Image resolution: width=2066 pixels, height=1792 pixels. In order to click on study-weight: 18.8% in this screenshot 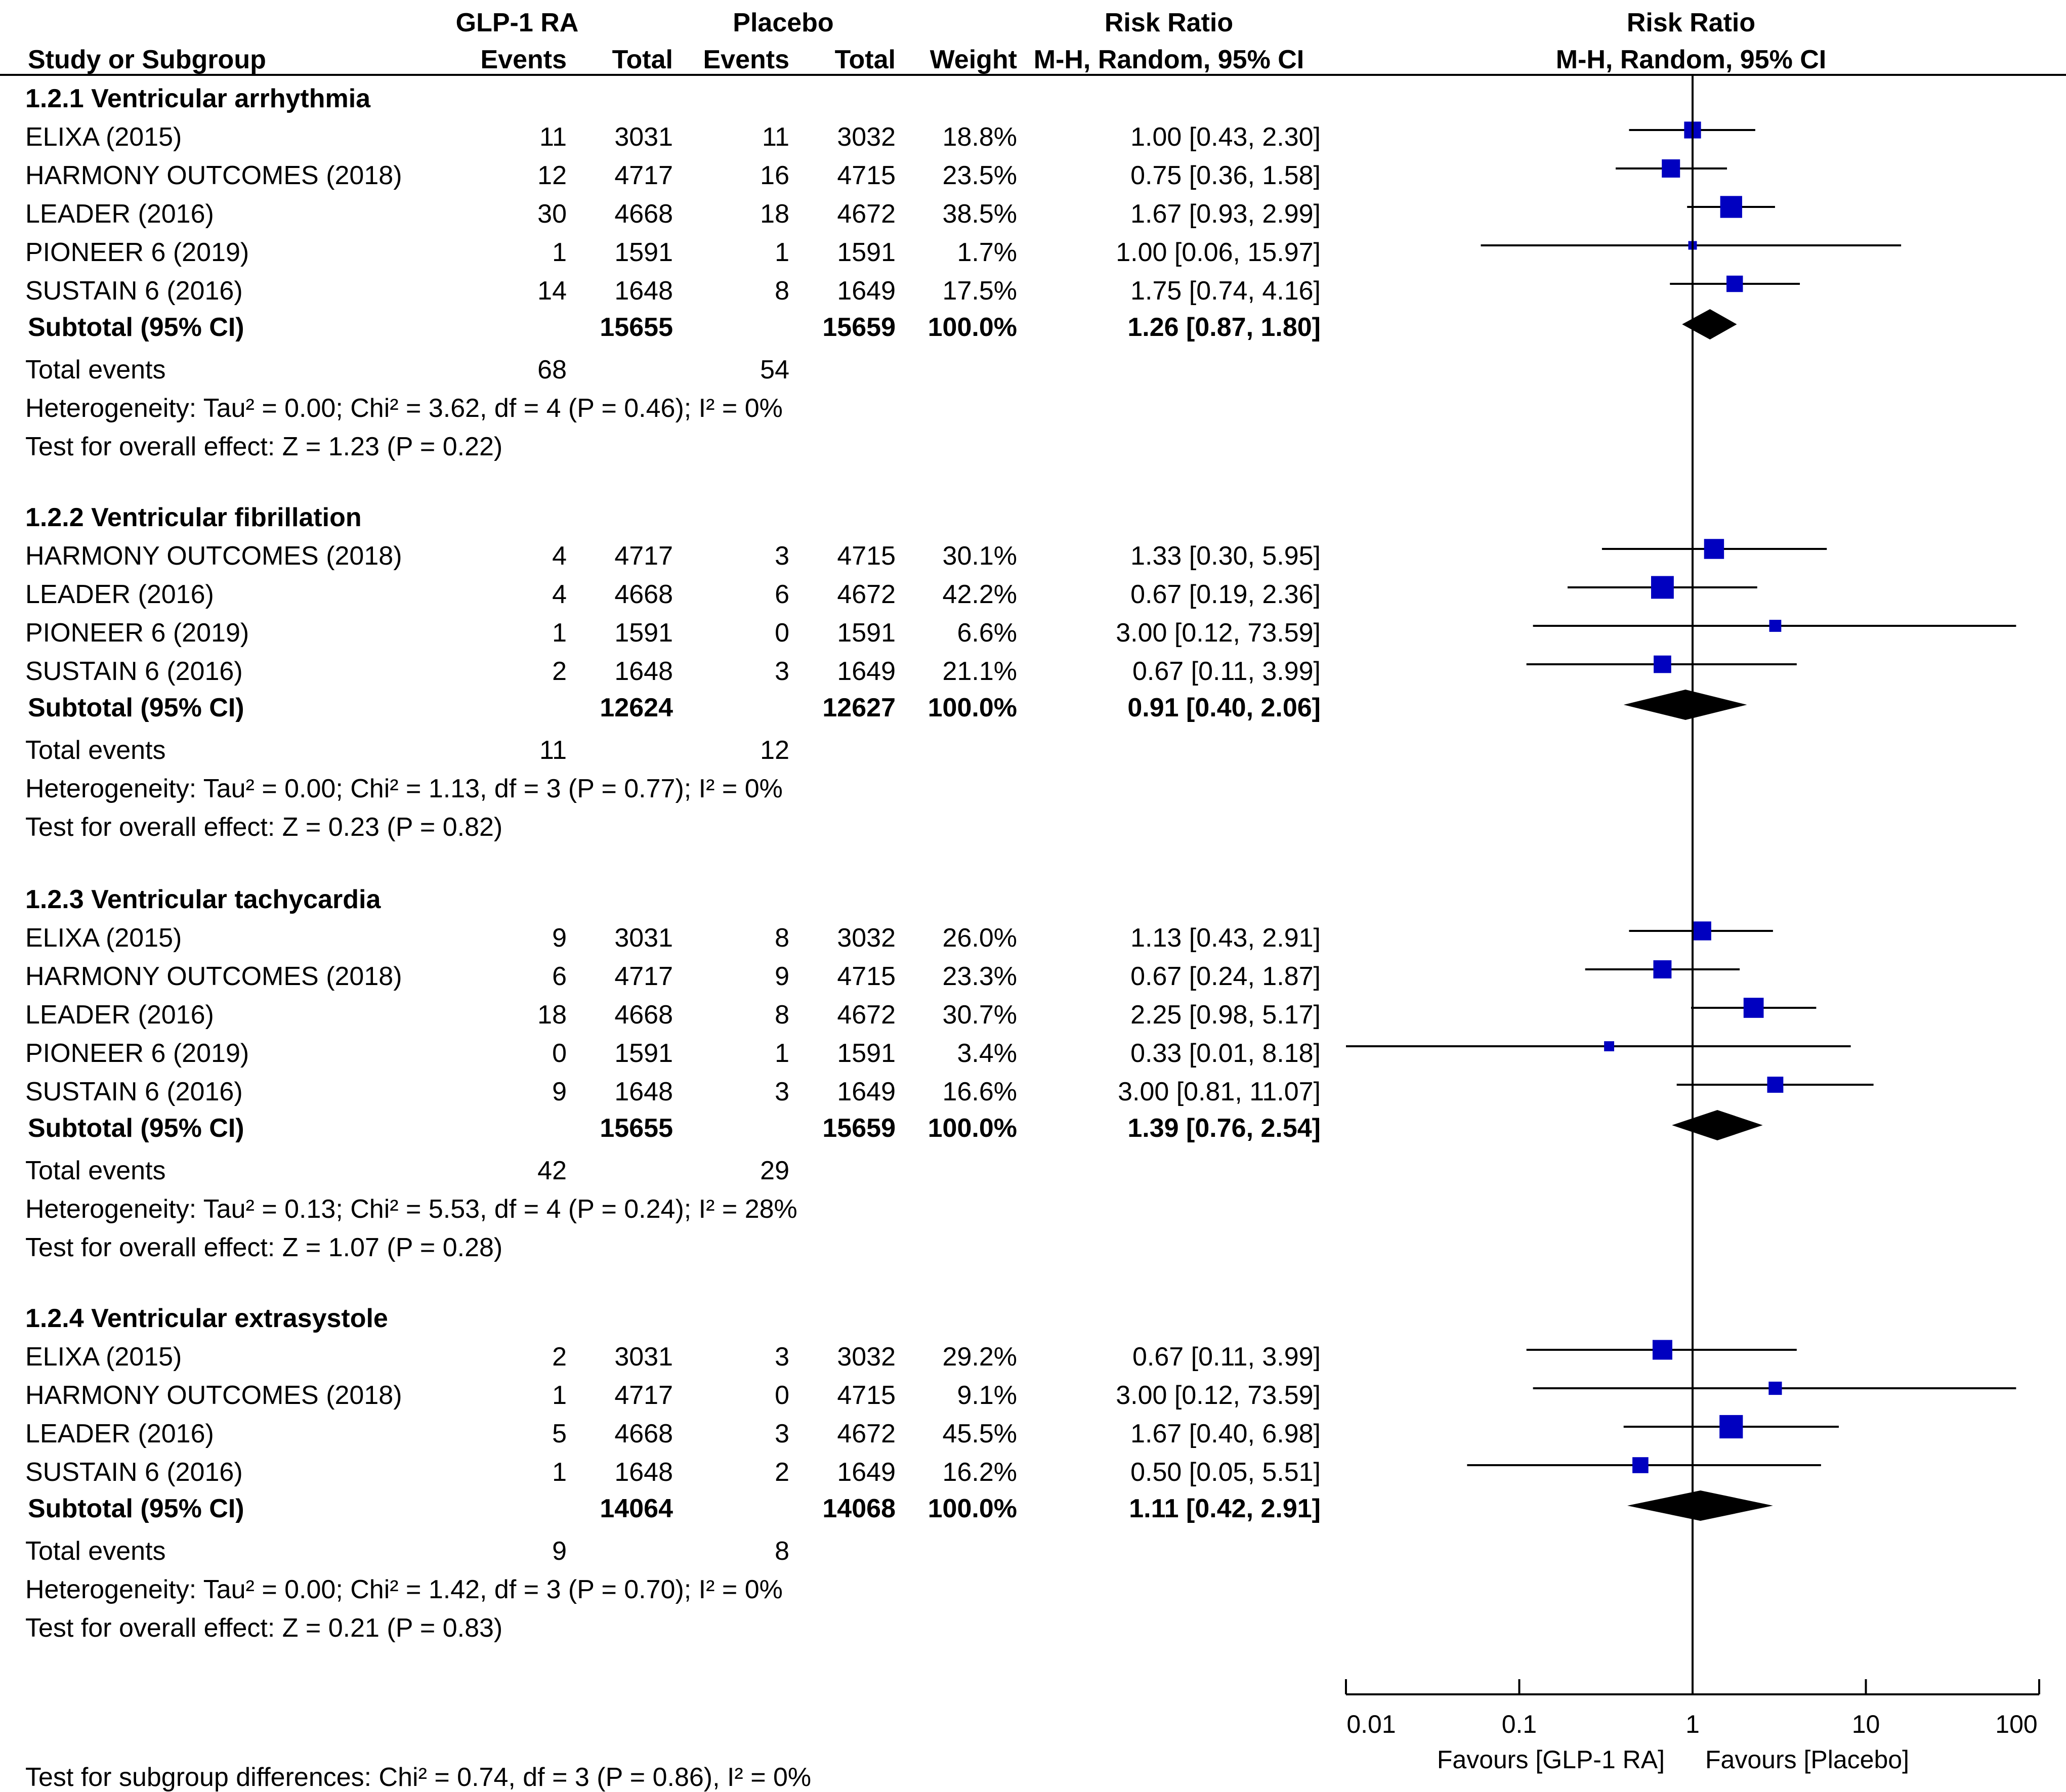, I will do `click(980, 137)`.